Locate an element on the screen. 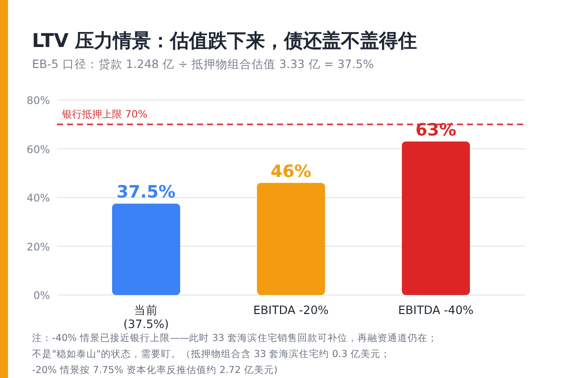  text: 注：-40% 情景已接近银行上限——此时 33 套海滨住宅销售回款可补位，再融资通道仍在； is located at coordinates (235, 338).